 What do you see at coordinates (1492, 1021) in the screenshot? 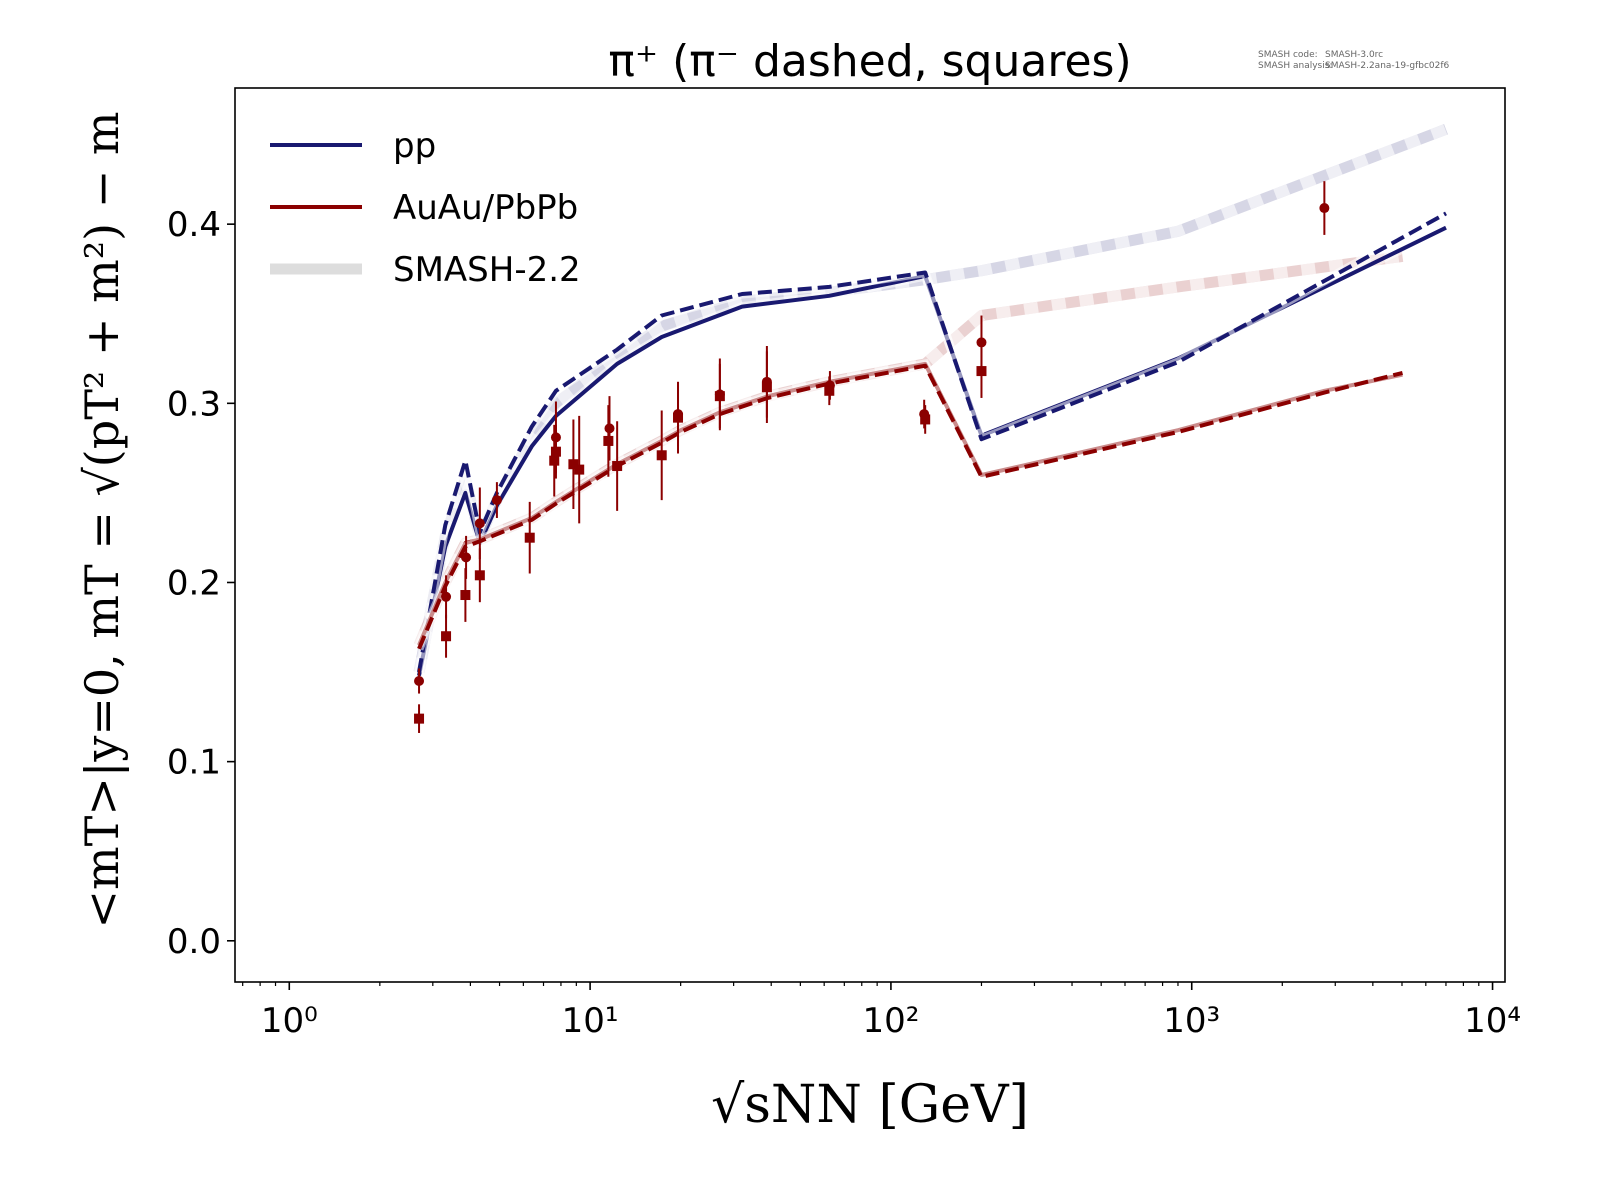
I see `x-tick-label: 10⁴` at bounding box center [1492, 1021].